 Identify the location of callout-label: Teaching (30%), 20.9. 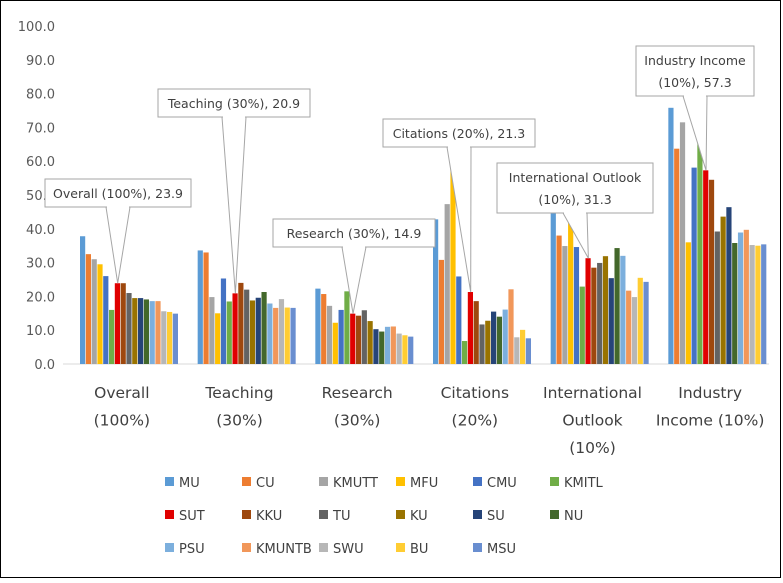
(233, 103).